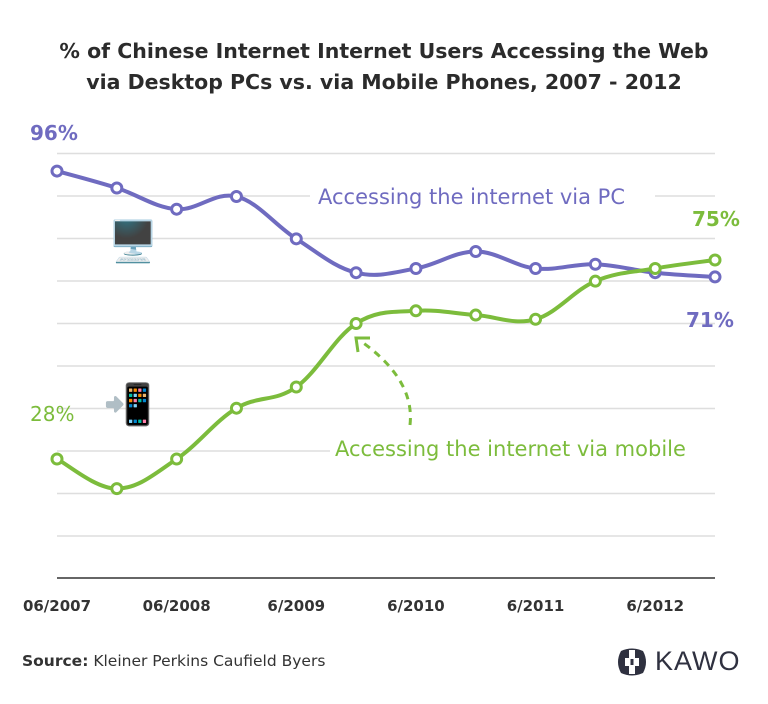  I want to click on x-tick-label: 06/2007, so click(57, 606).